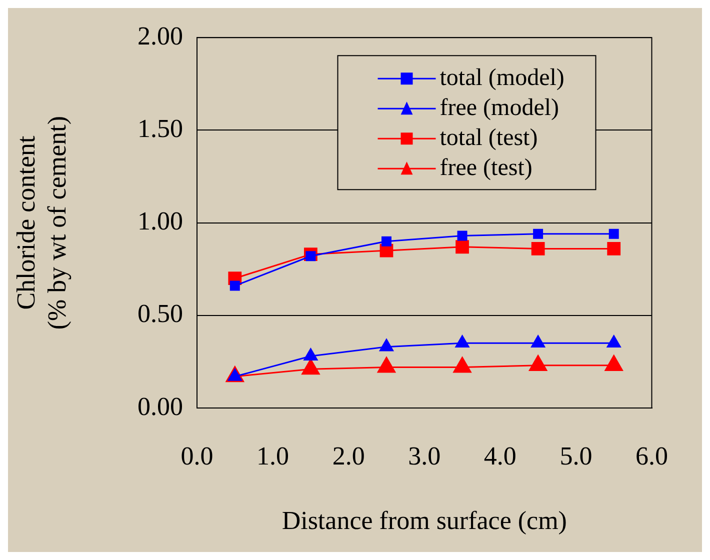 This screenshot has width=710, height=560. What do you see at coordinates (160, 221) in the screenshot?
I see `y-tick-label: 1.00` at bounding box center [160, 221].